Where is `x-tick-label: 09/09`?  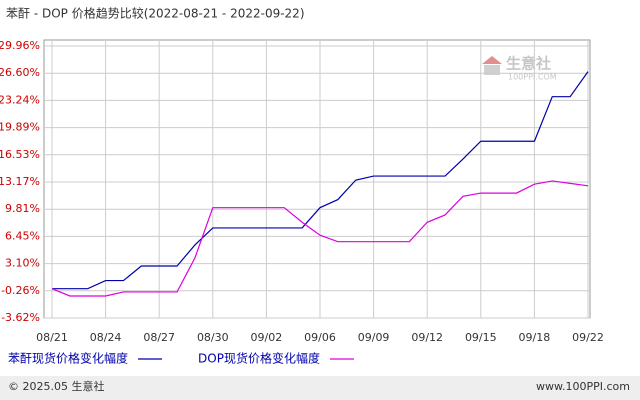 x-tick-label: 09/09 is located at coordinates (374, 337).